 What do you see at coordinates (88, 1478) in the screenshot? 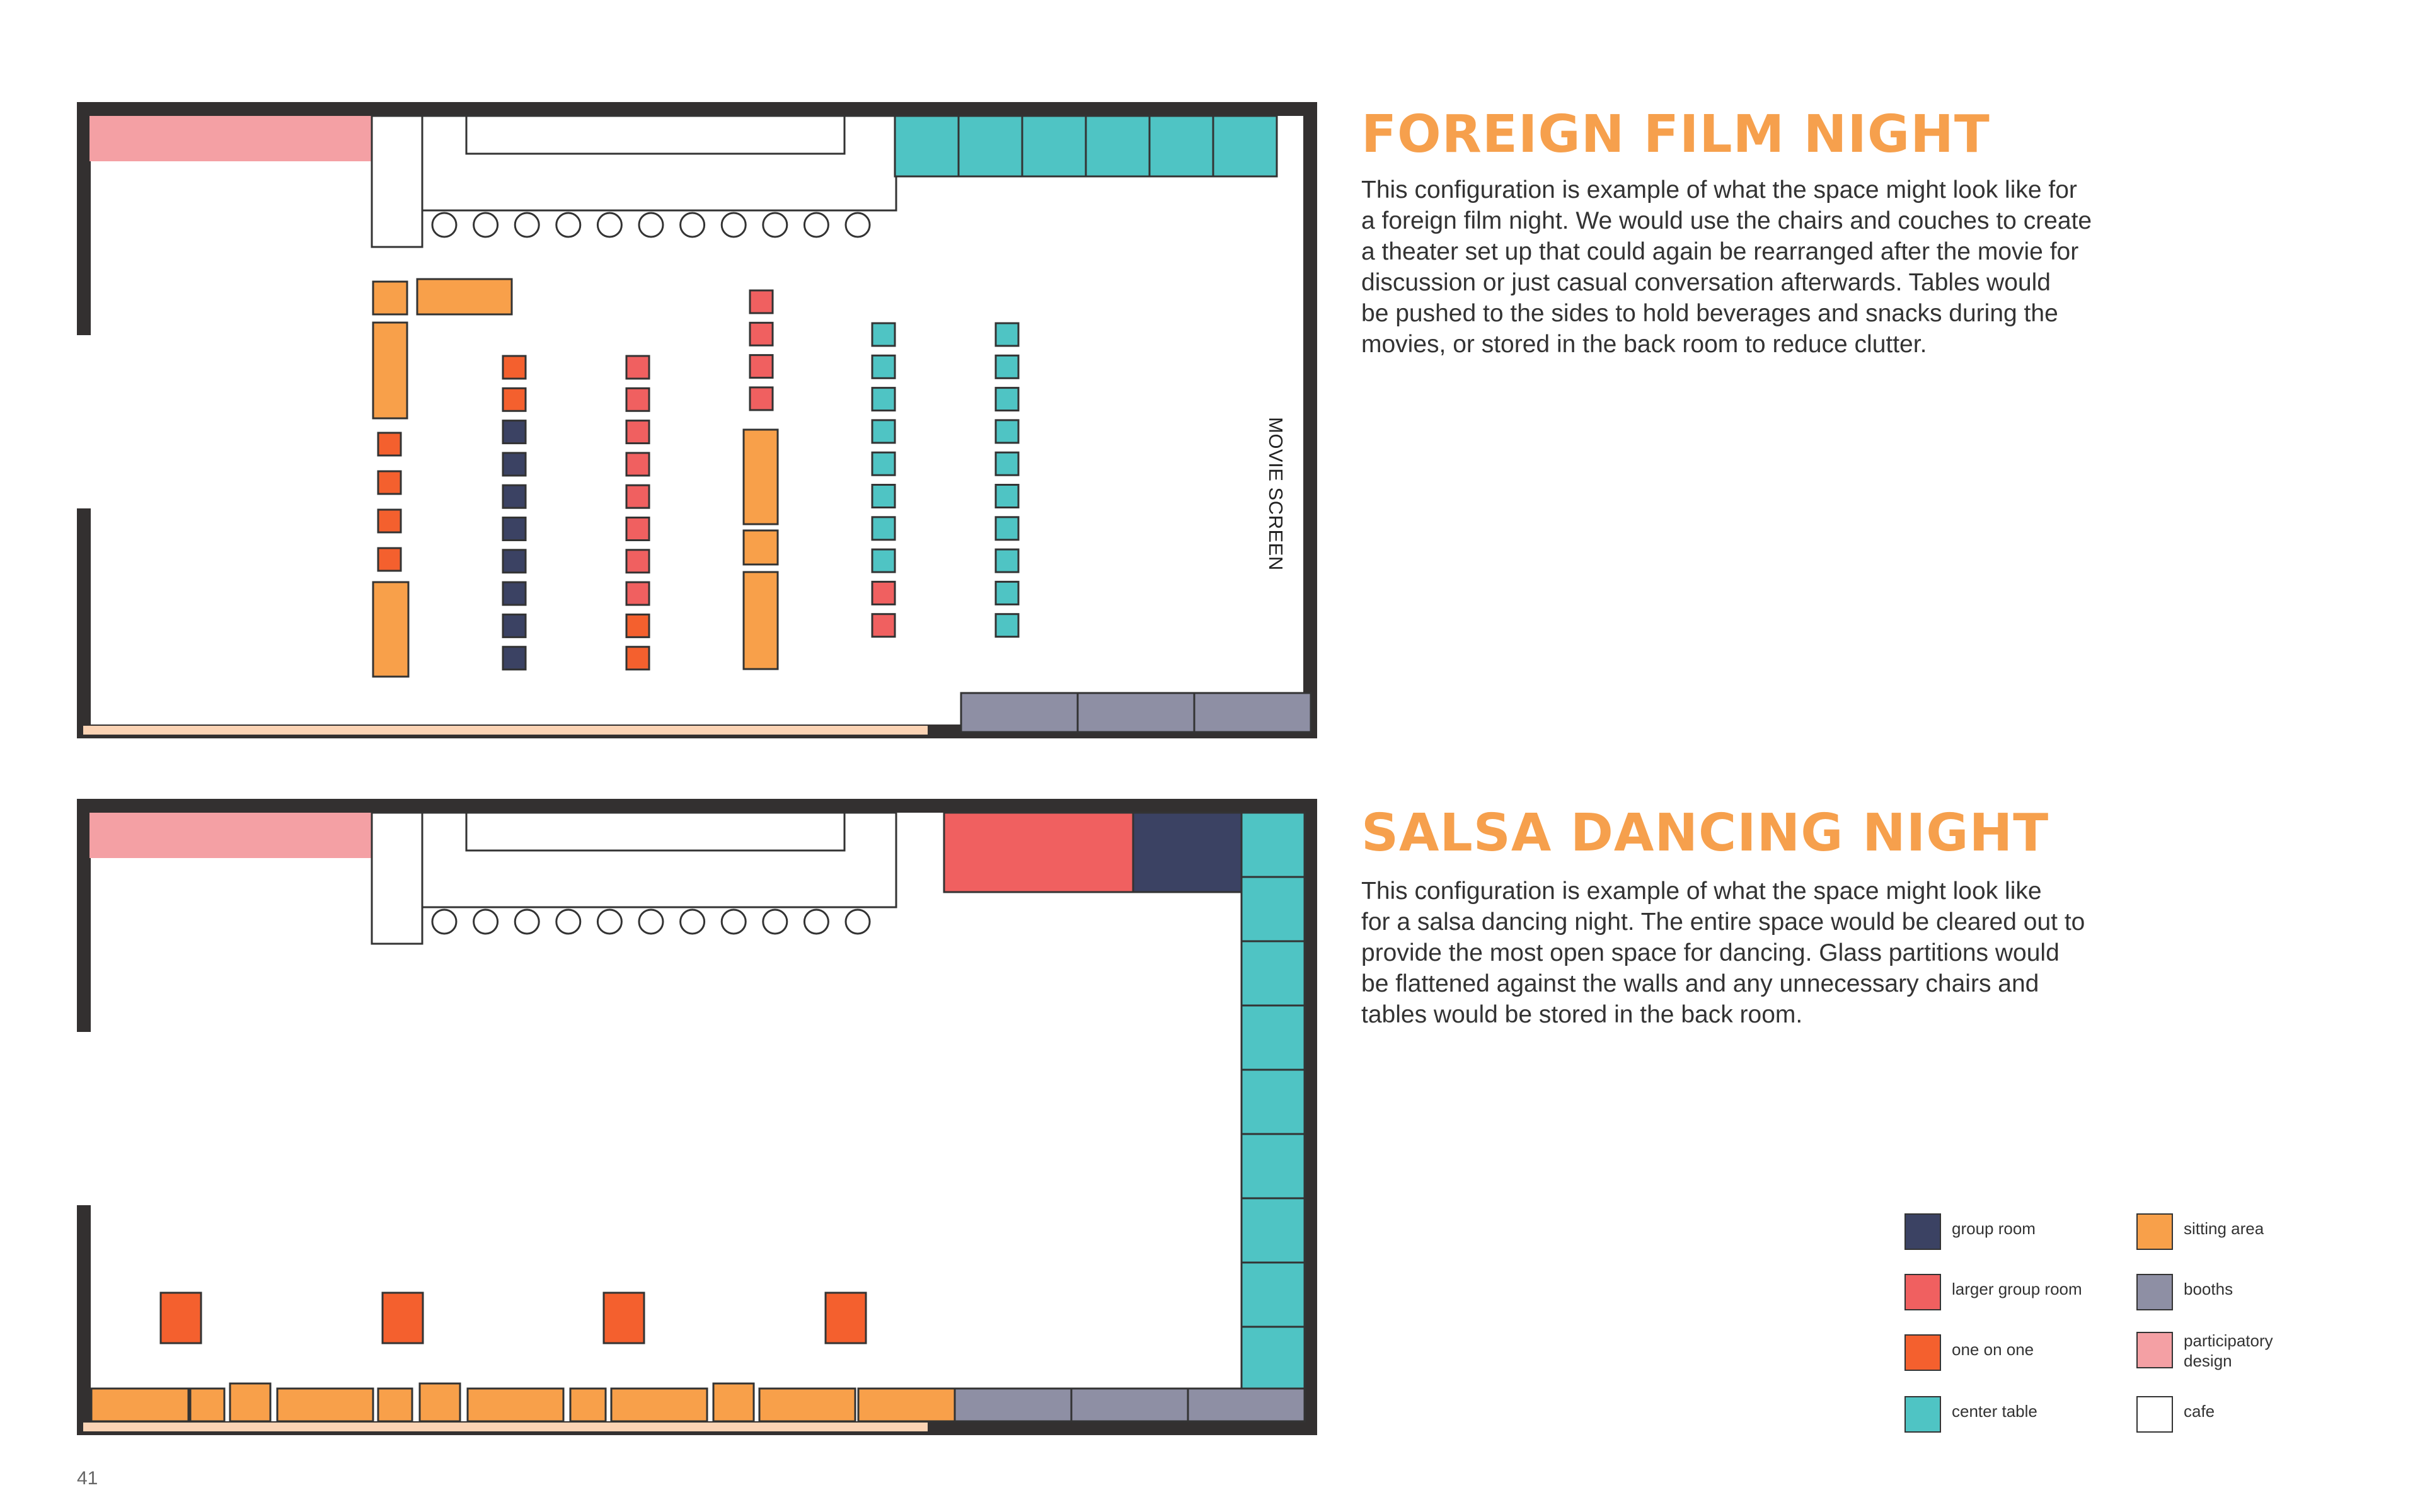
I see `page-number: 41` at bounding box center [88, 1478].